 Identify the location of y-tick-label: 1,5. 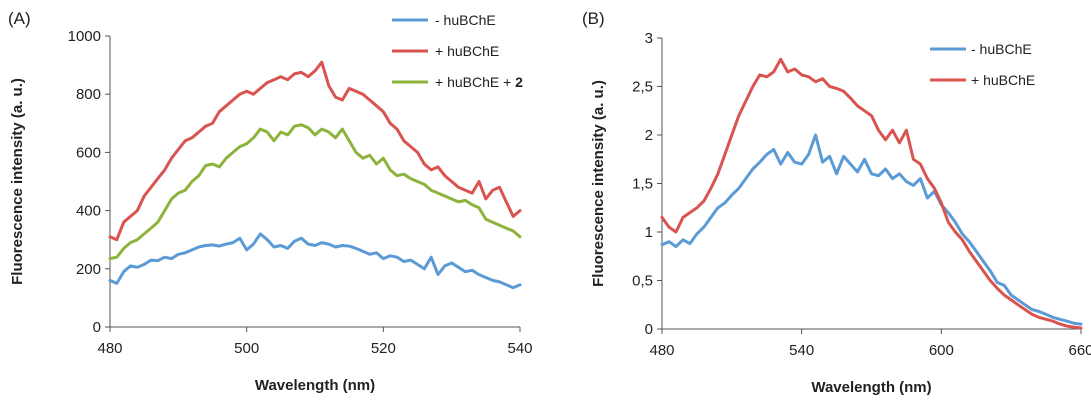
(642, 184).